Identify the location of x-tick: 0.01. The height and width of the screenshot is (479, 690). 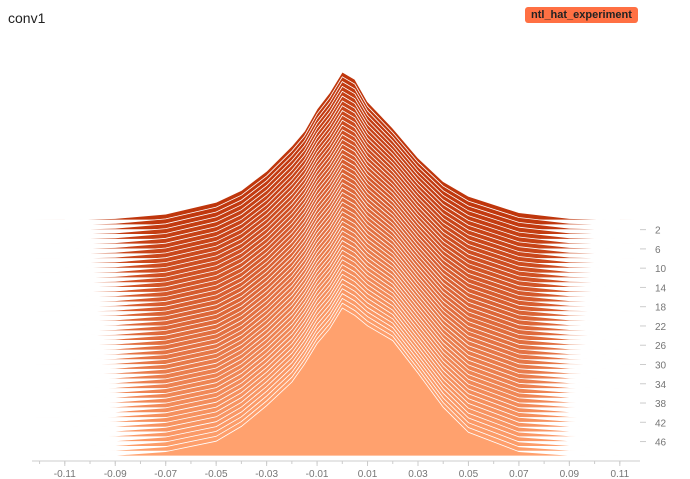
(368, 470).